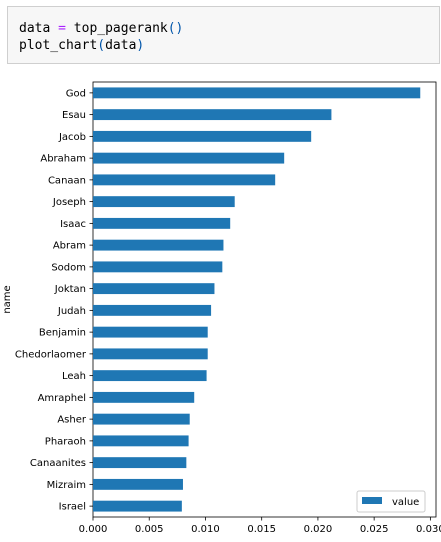  What do you see at coordinates (76, 93) in the screenshot?
I see `y-tick-label: God` at bounding box center [76, 93].